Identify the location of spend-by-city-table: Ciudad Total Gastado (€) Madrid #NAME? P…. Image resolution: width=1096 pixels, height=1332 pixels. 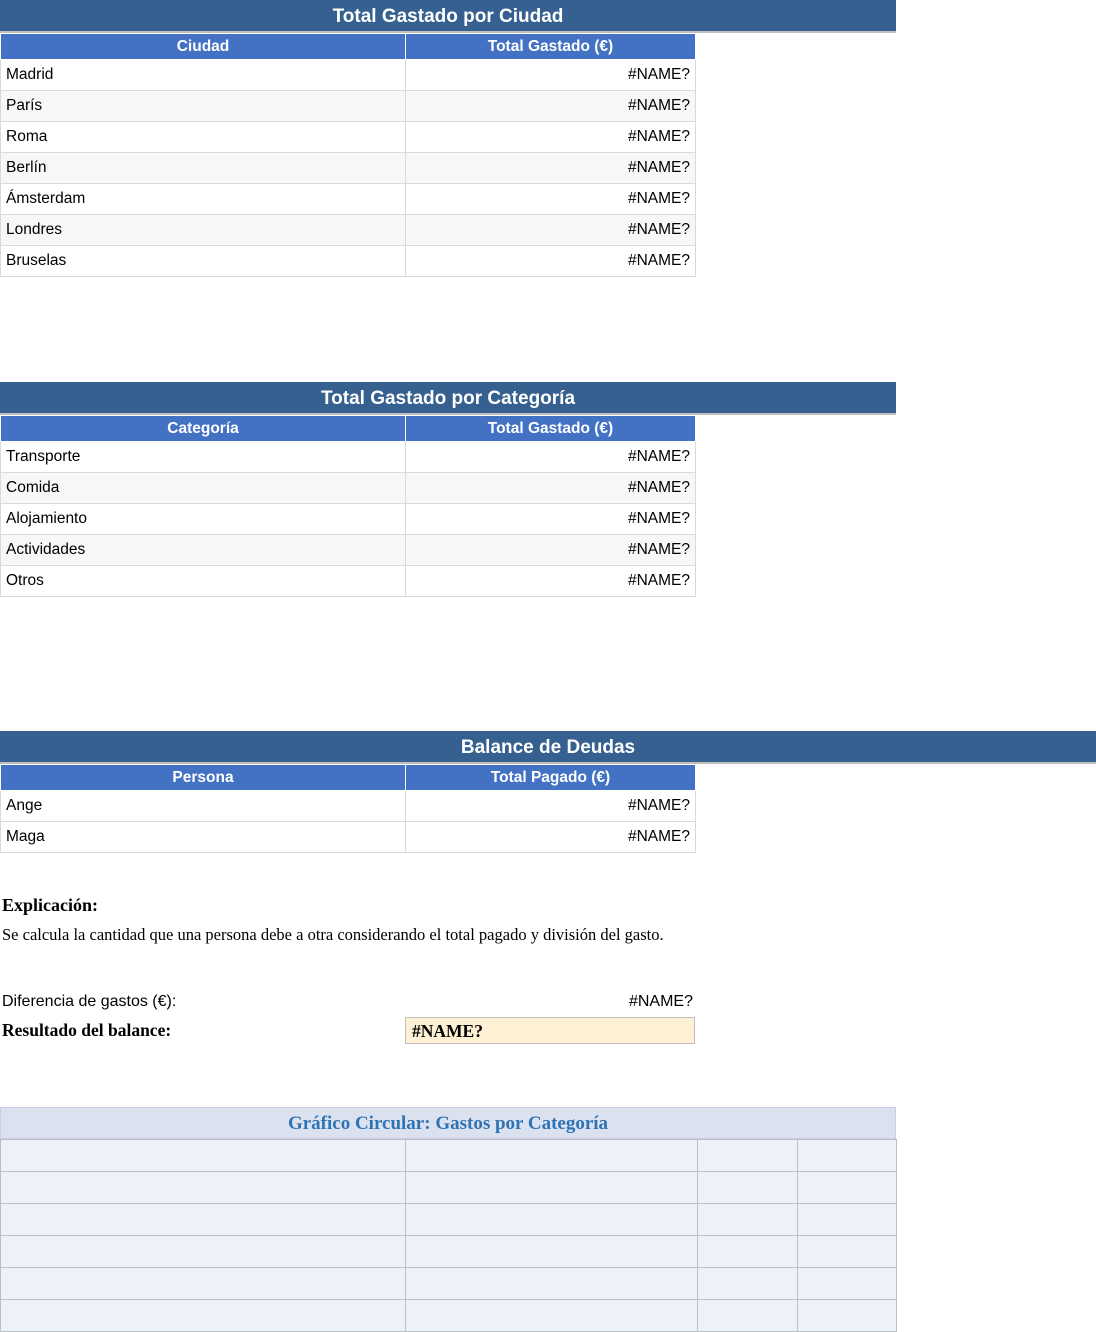
(348, 155).